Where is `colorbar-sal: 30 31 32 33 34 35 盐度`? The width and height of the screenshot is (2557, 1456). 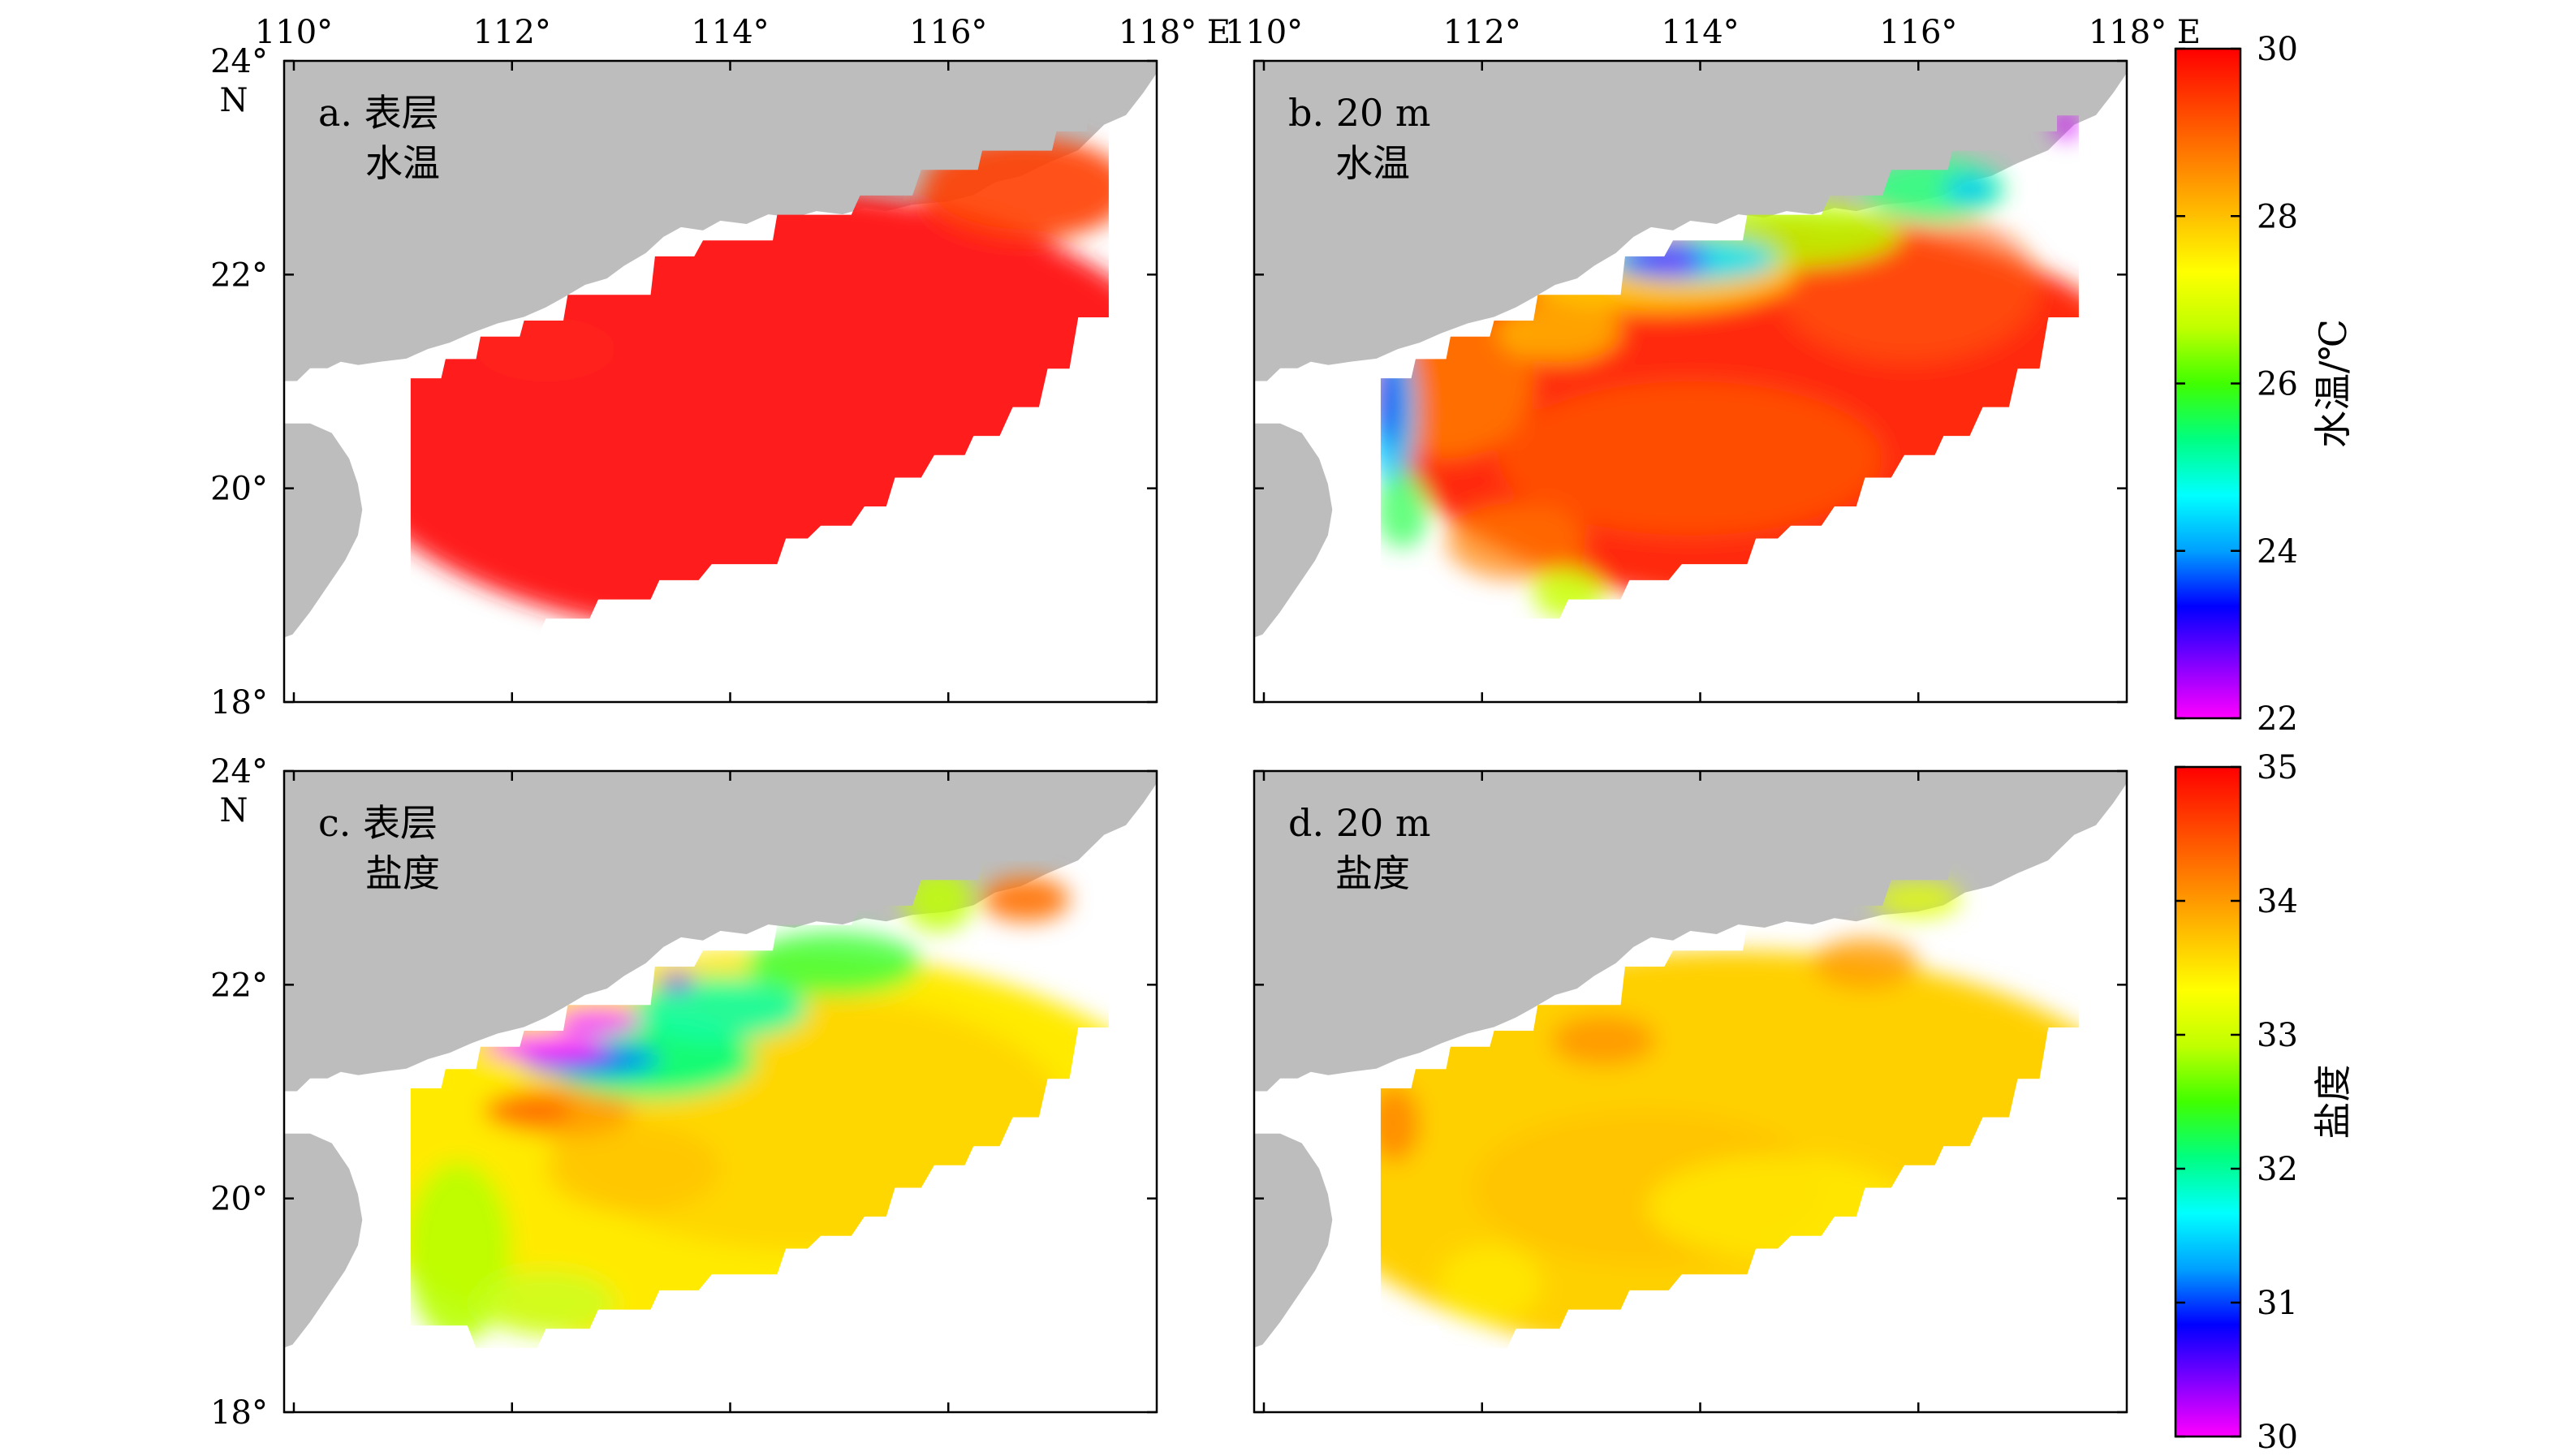
colorbar-sal: 30 31 32 33 34 35 盐度 is located at coordinates (2264, 1102).